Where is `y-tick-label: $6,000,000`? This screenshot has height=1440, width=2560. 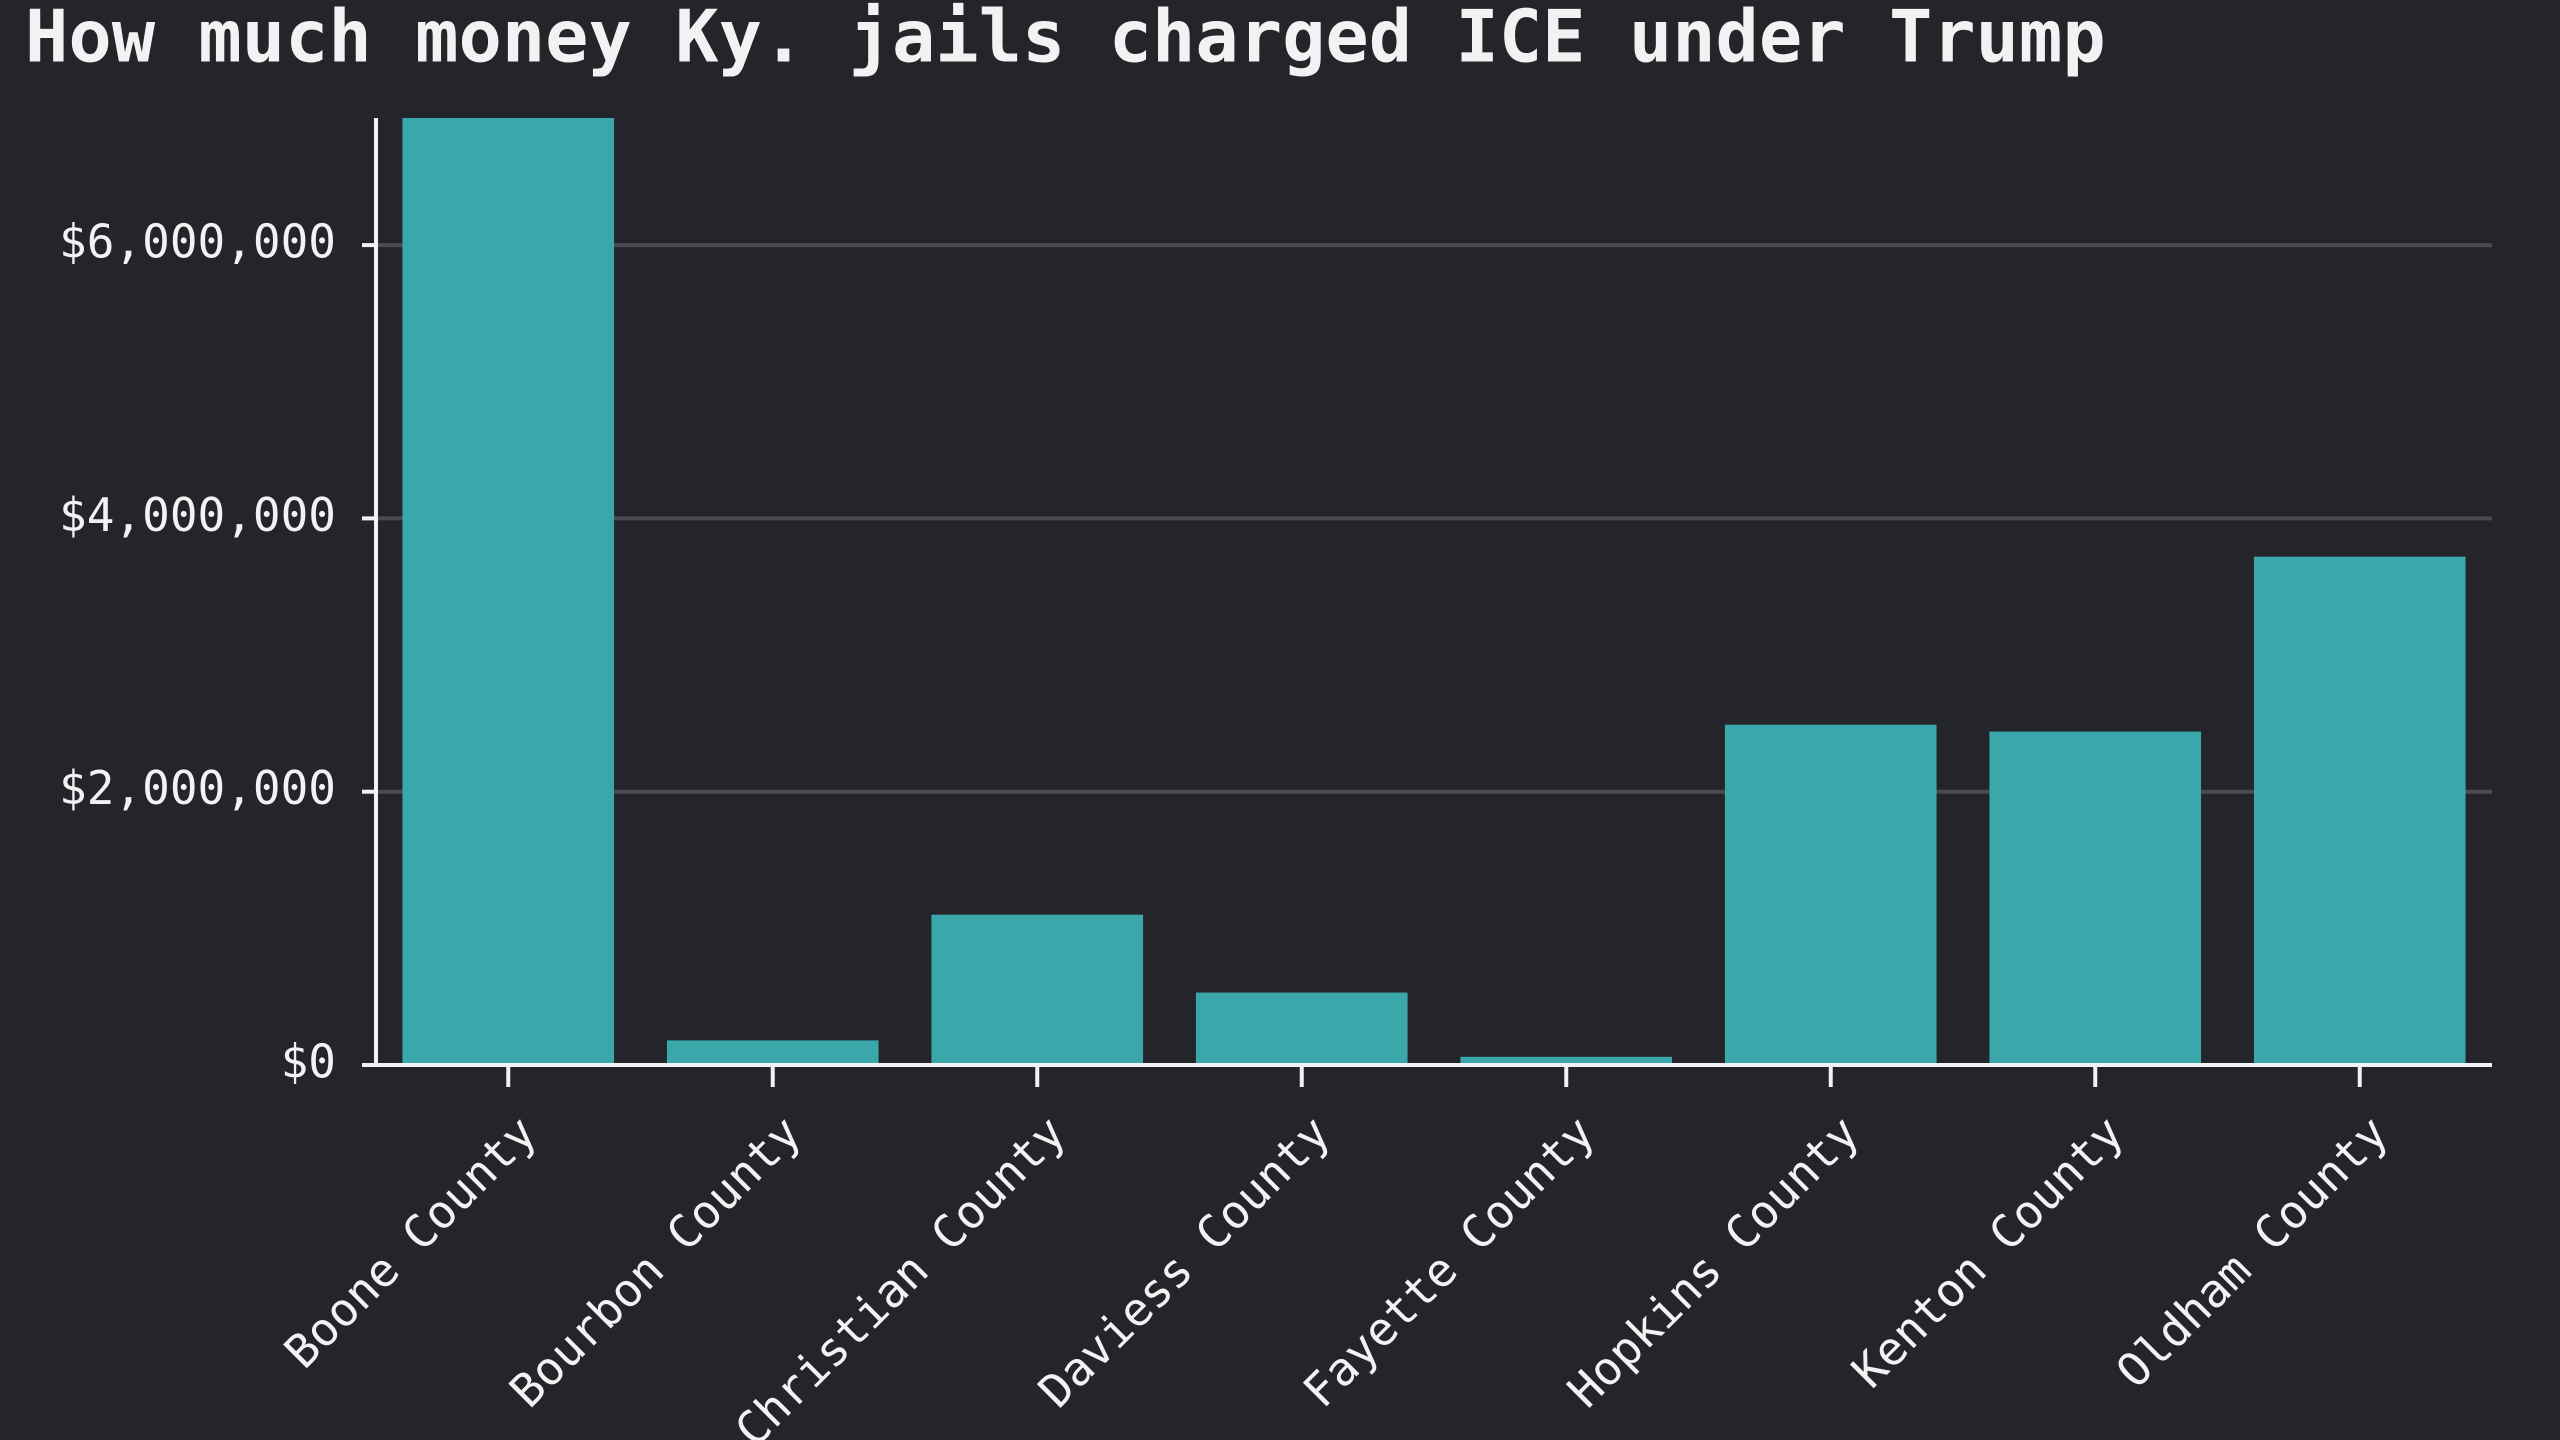 y-tick-label: $6,000,000 is located at coordinates (197, 242).